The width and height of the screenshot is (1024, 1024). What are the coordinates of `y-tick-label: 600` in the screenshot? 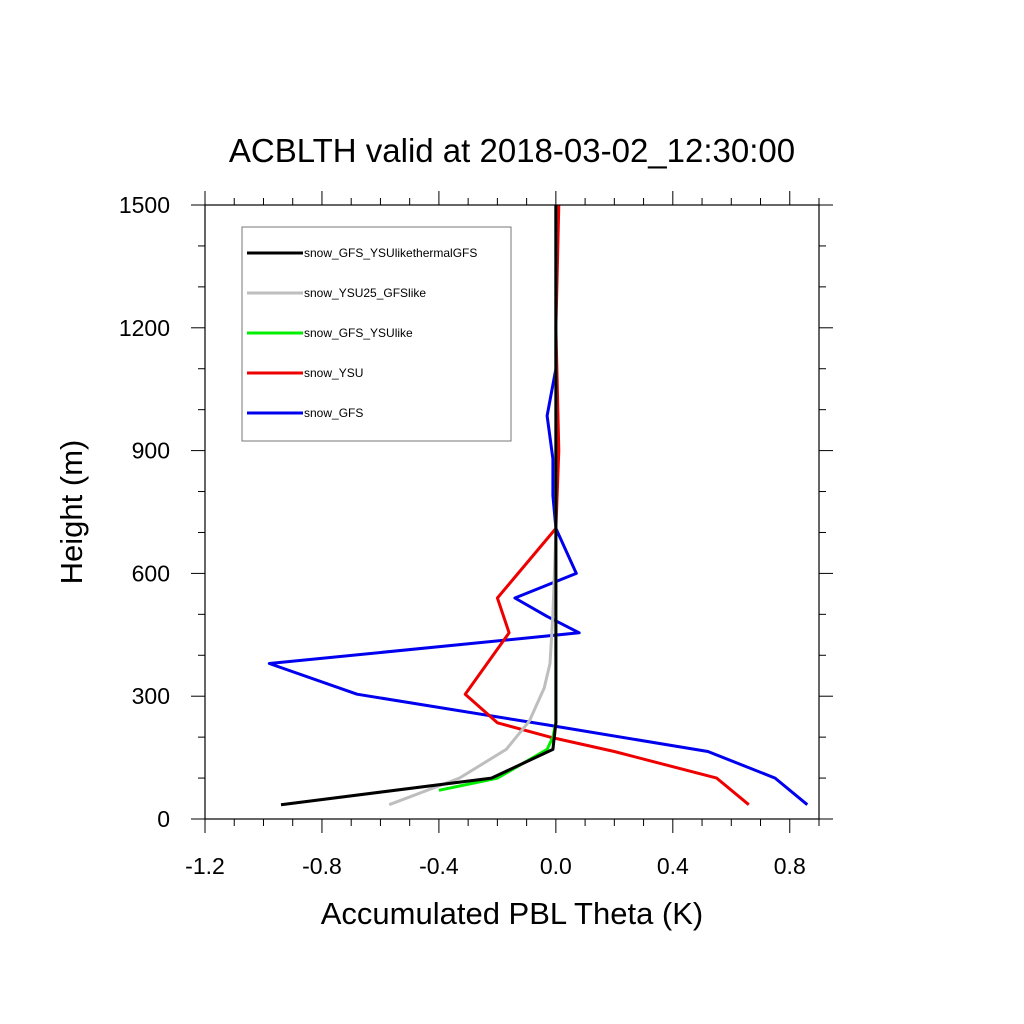 It's located at (151, 573).